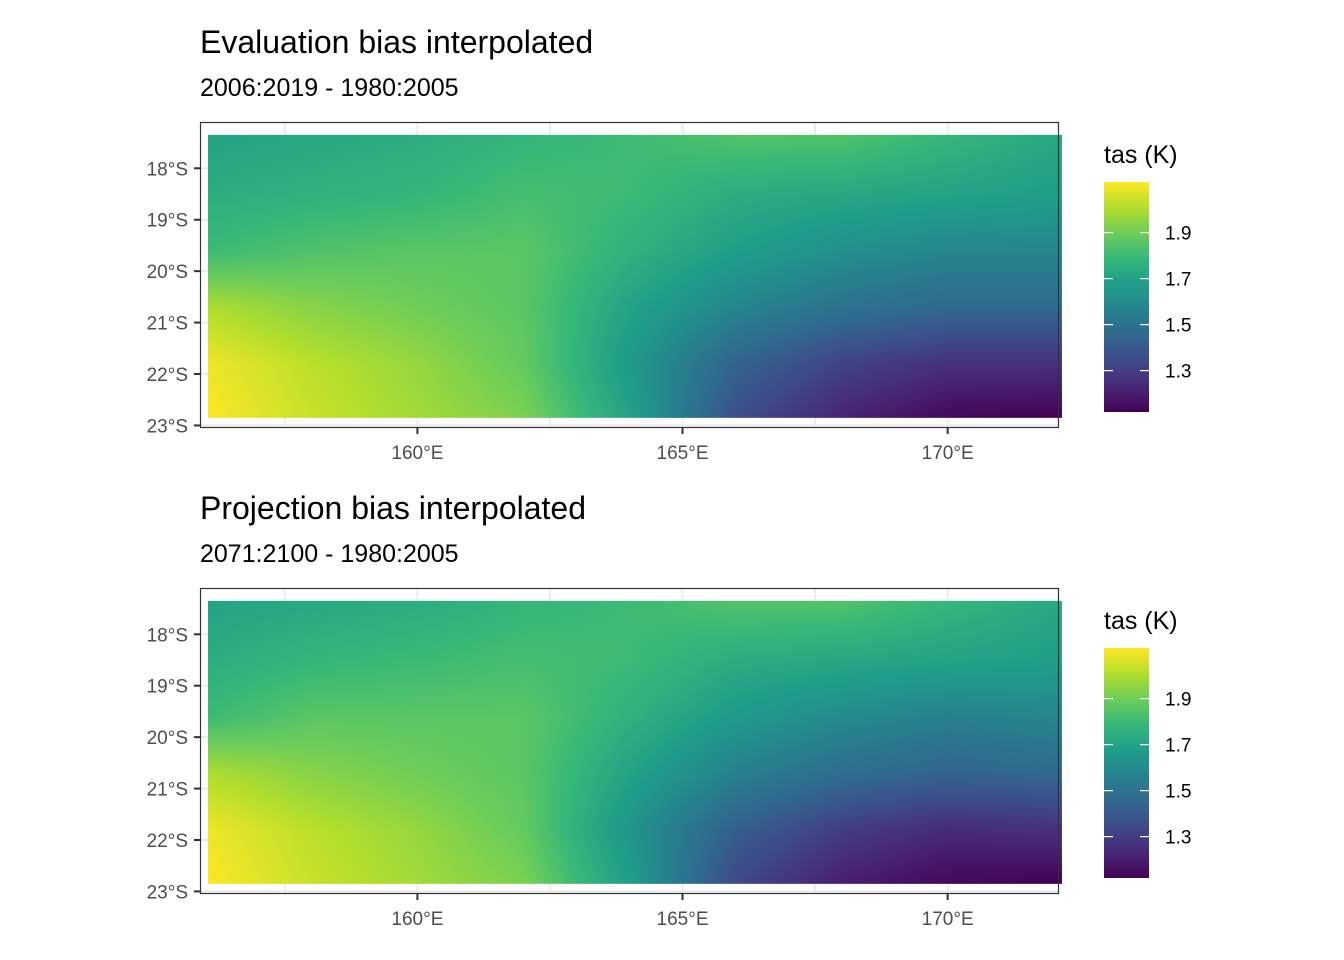 The height and width of the screenshot is (960, 1344). Describe the element at coordinates (397, 42) in the screenshot. I see `chart-title: Evaluation bias interpolated` at that location.